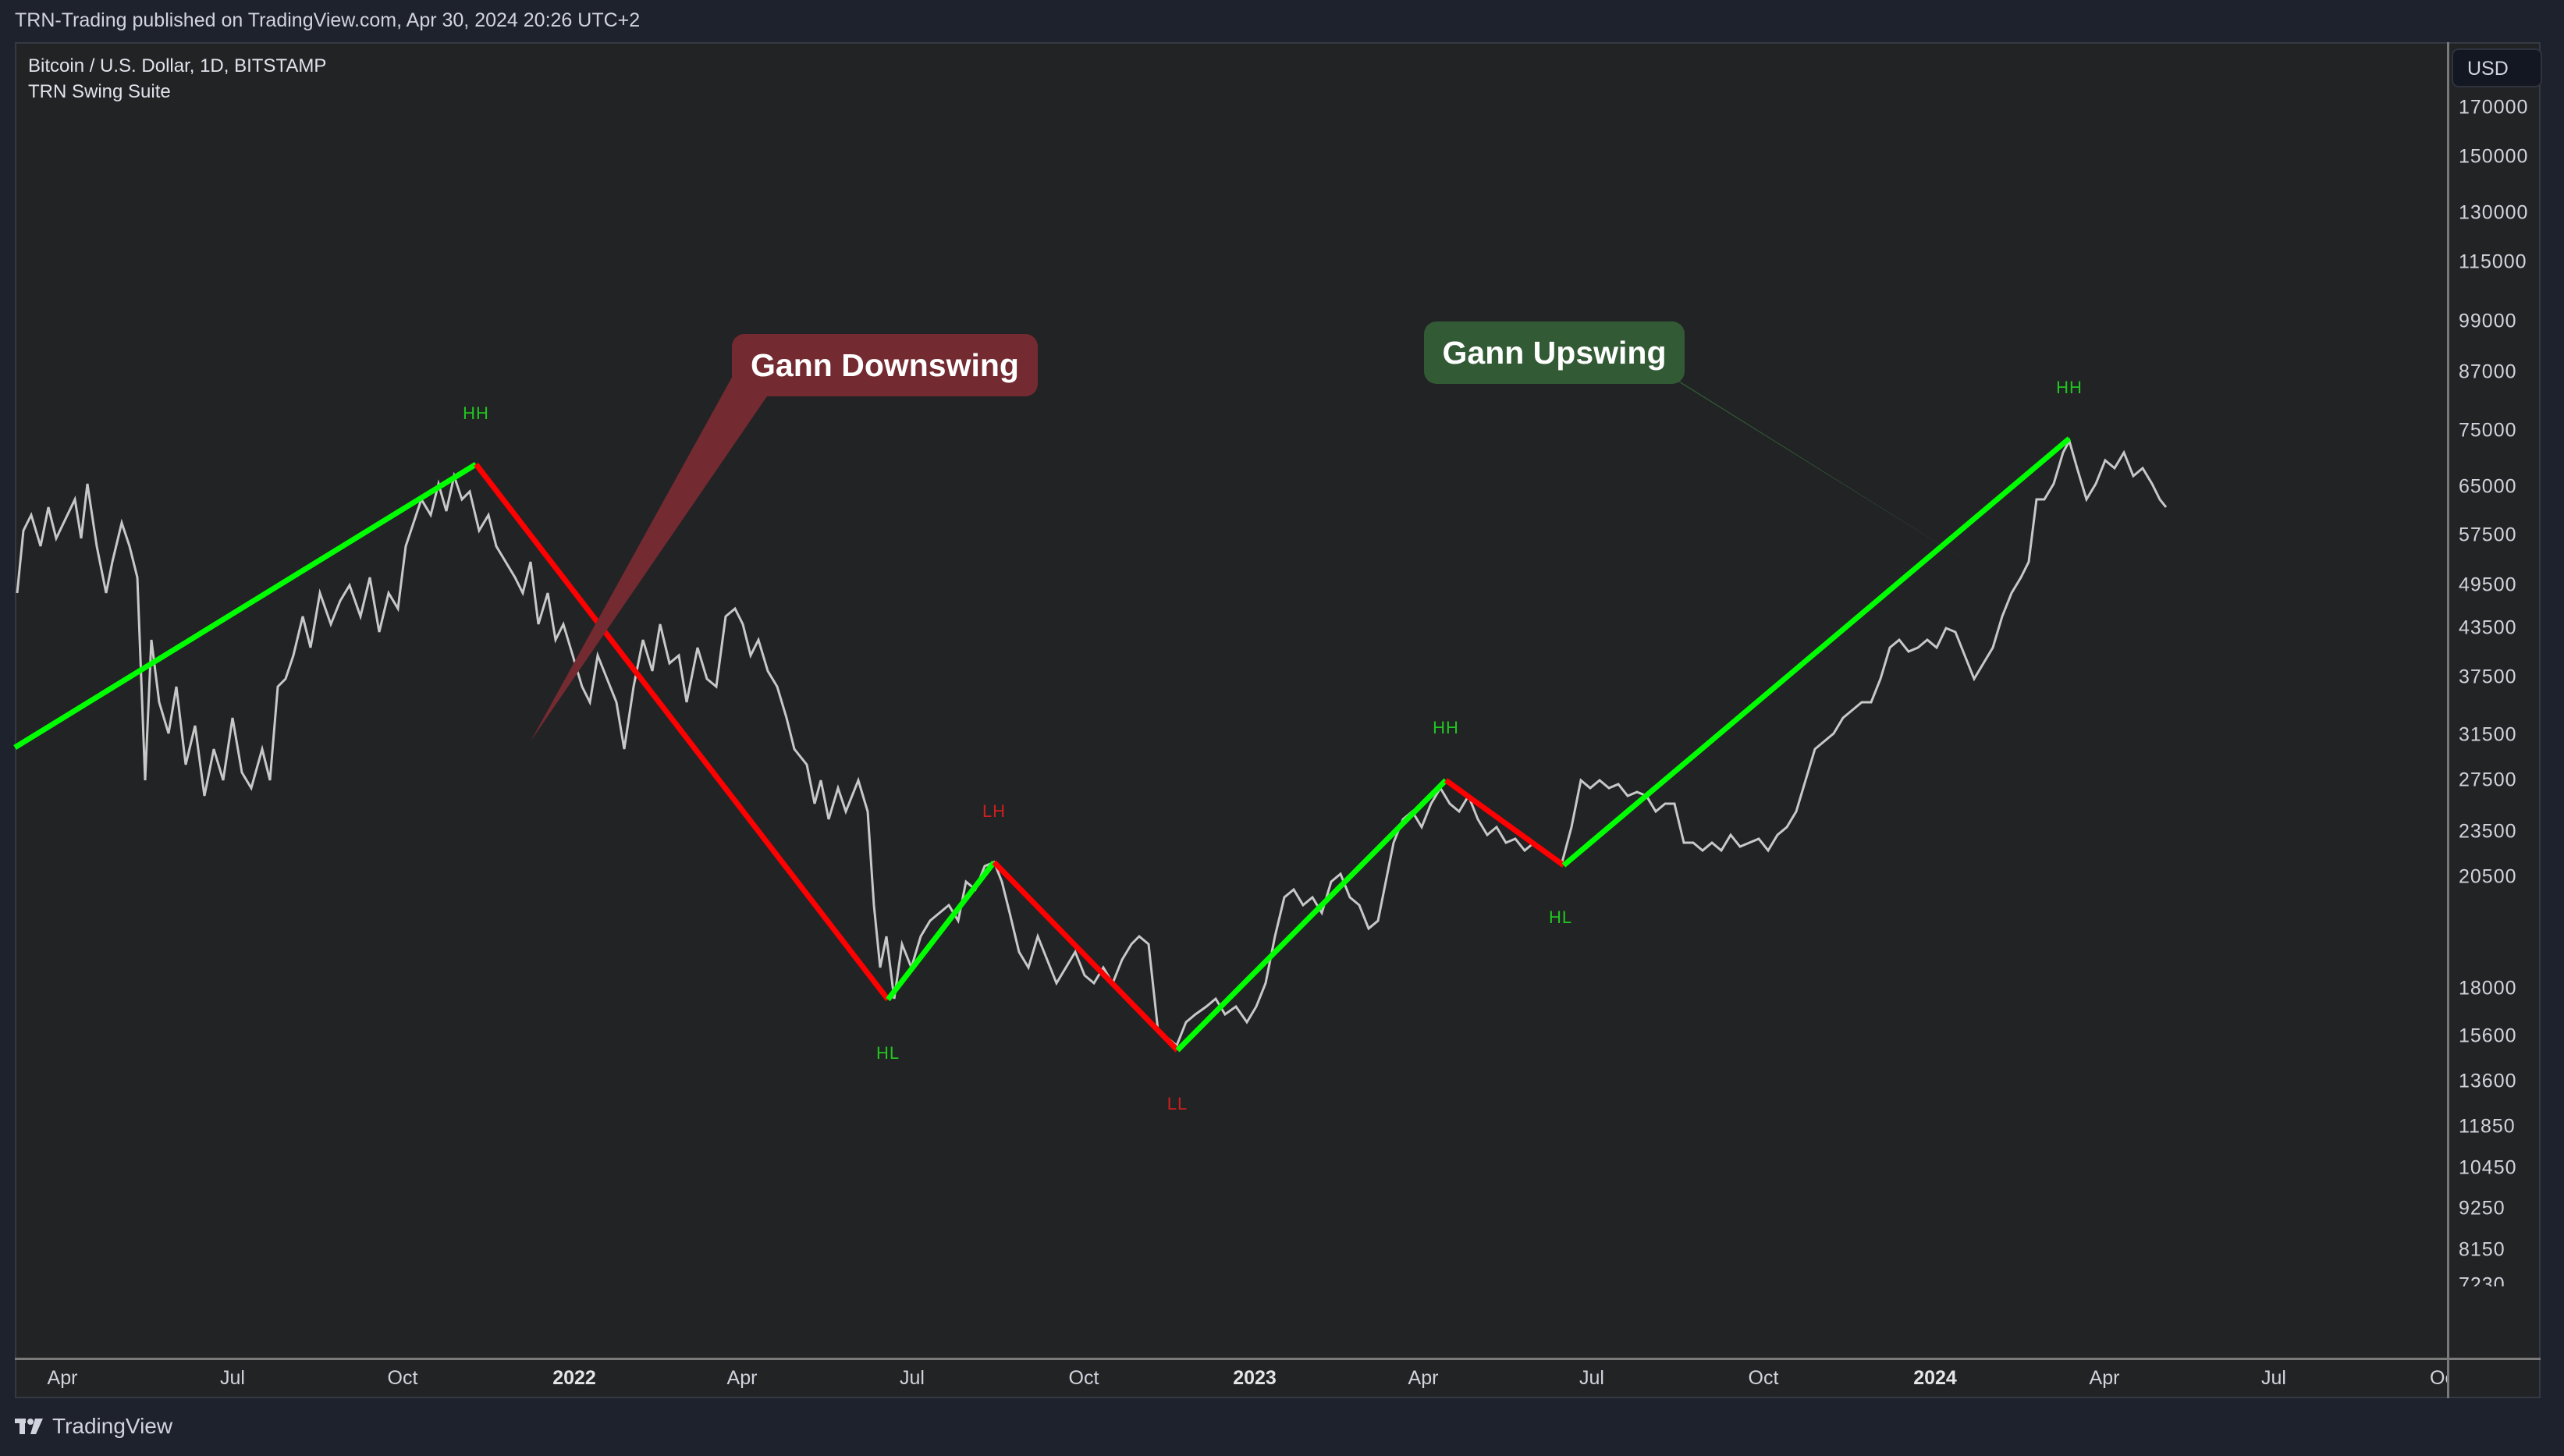  What do you see at coordinates (650, 558) in the screenshot?
I see `downswing-callout-tail` at bounding box center [650, 558].